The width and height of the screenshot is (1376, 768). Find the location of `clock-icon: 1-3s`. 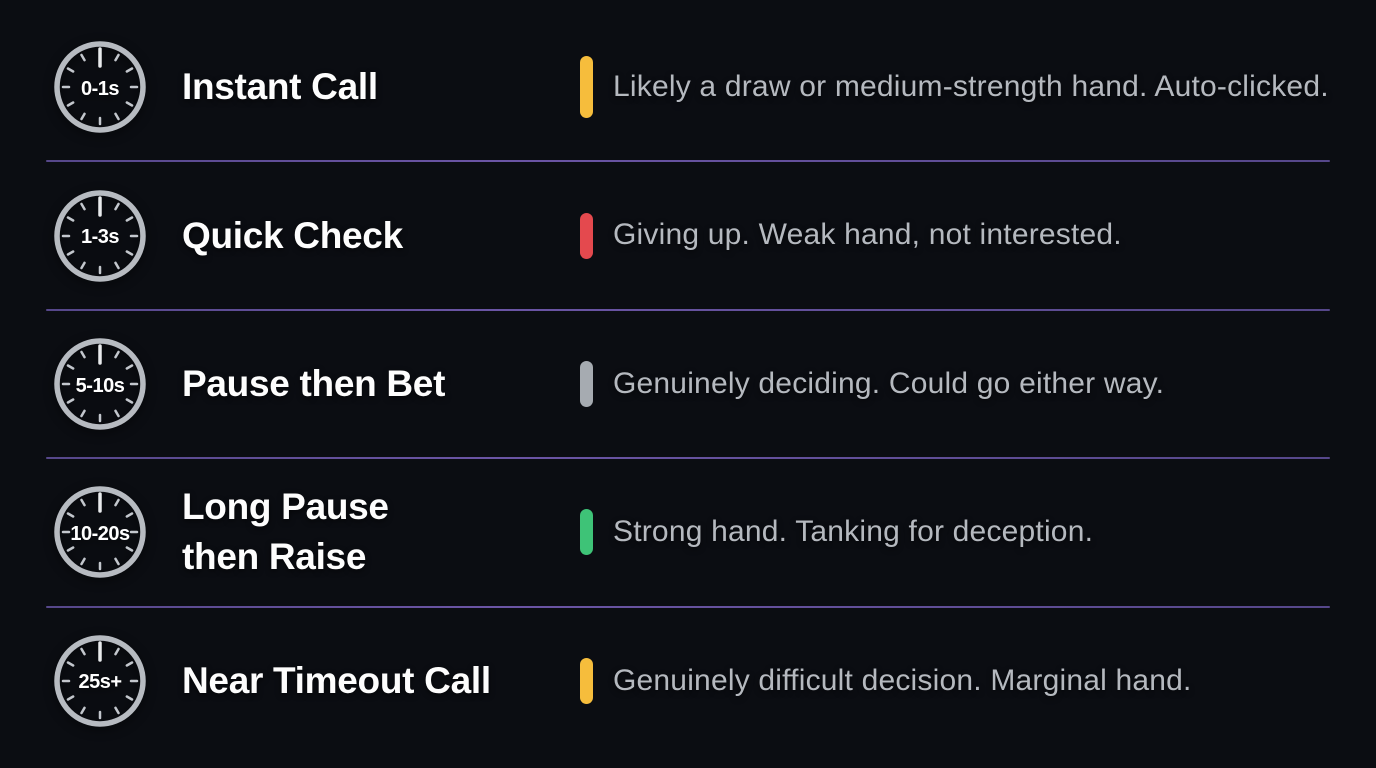

clock-icon: 1-3s is located at coordinates (100, 236).